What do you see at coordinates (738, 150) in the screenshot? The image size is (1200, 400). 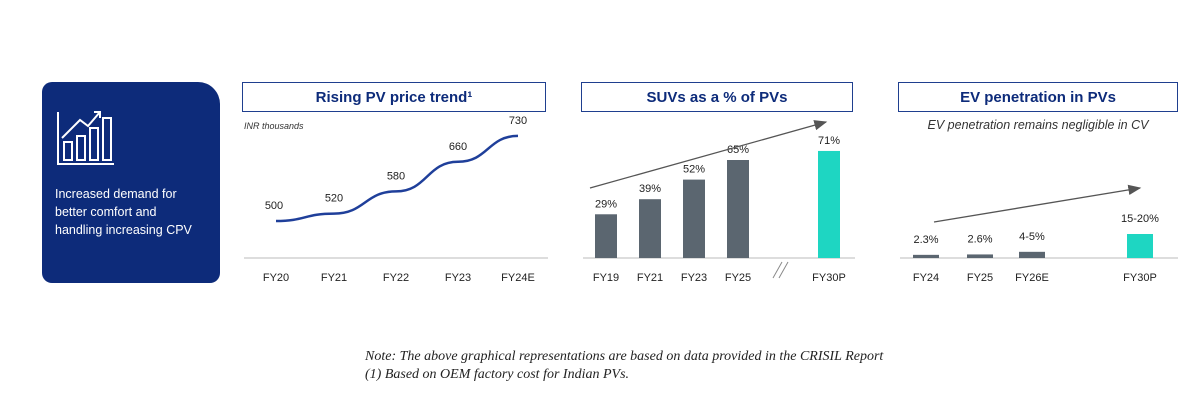 I see `suv-data-label: 65%` at bounding box center [738, 150].